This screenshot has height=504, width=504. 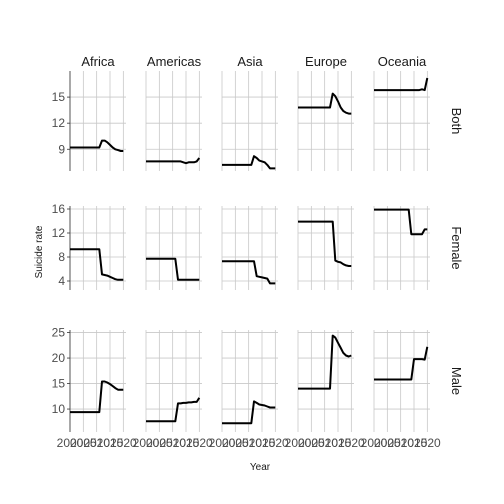 What do you see at coordinates (401, 222) in the screenshot?
I see `series-line-female-oceania` at bounding box center [401, 222].